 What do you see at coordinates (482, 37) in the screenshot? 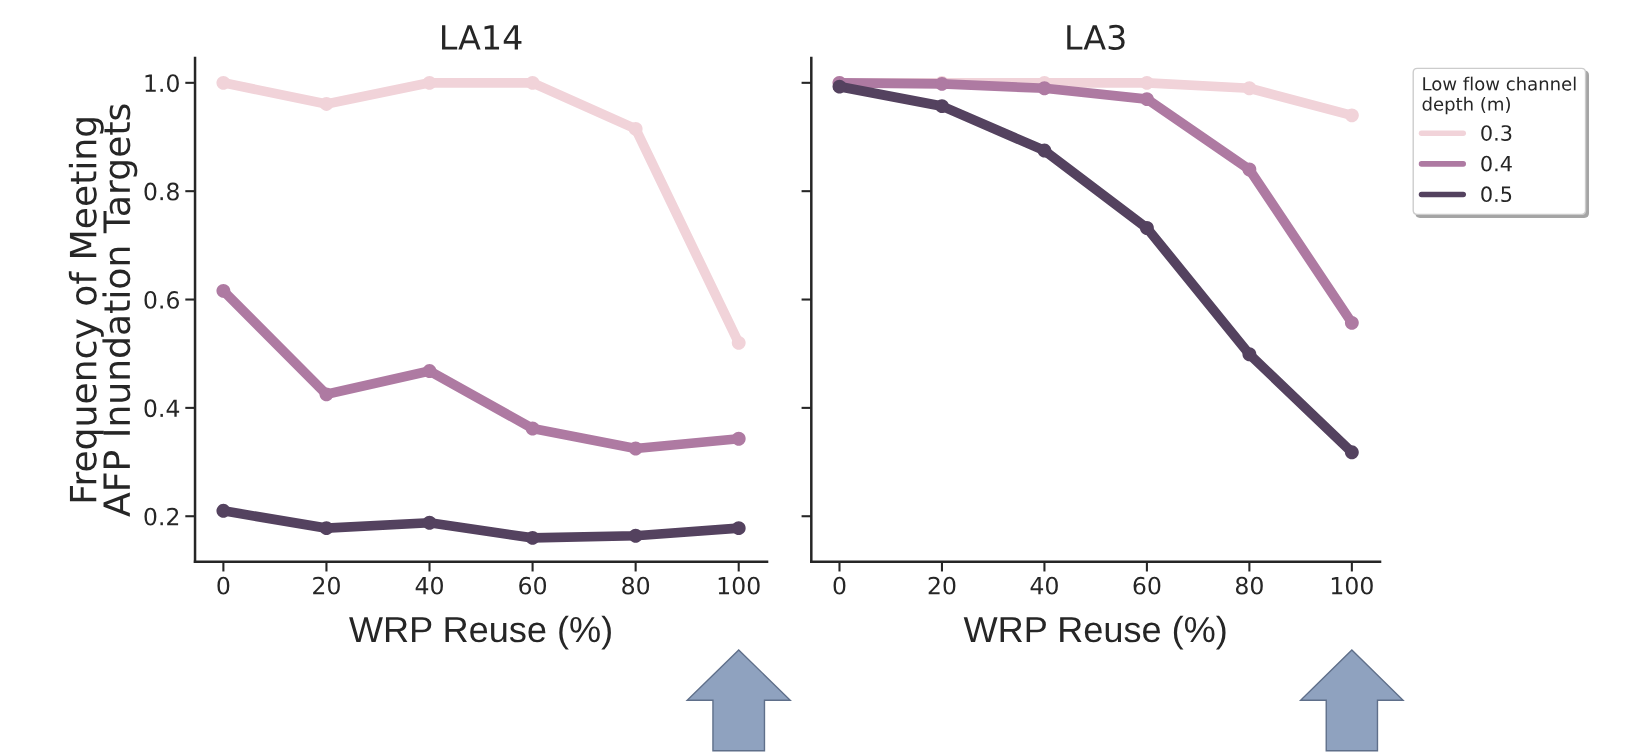
I see `chart-title: LA14` at bounding box center [482, 37].